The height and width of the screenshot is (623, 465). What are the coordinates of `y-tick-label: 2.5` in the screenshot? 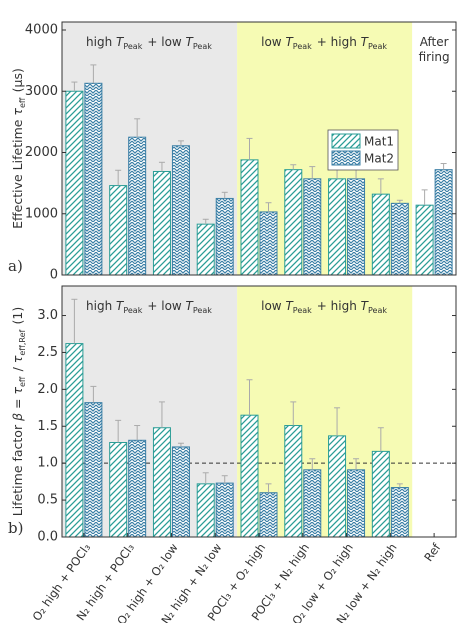 It's located at (47, 352).